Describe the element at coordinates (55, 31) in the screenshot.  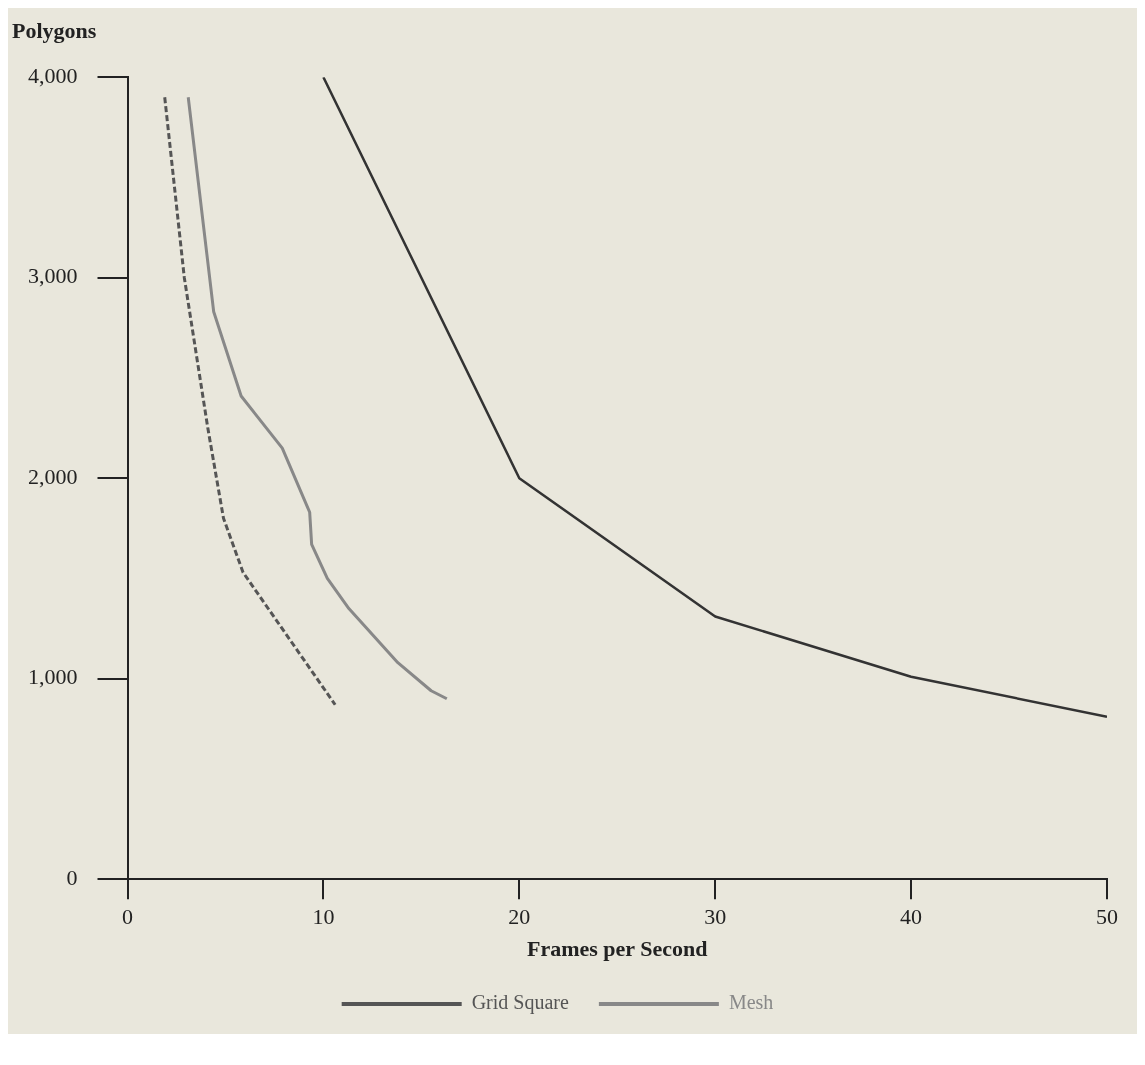
I see `y-axis-title: Polygons` at that location.